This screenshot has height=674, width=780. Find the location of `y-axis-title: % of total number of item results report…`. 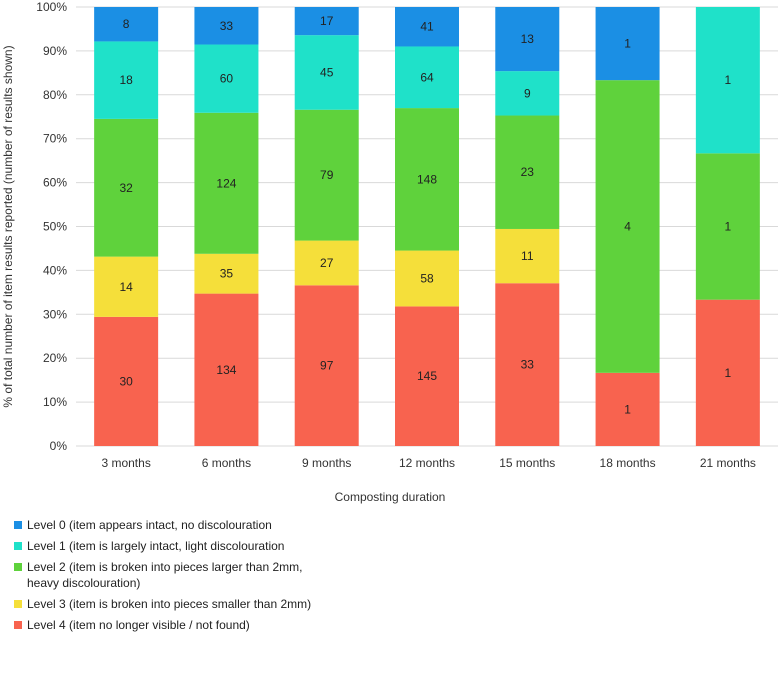

y-axis-title: % of total number of item results report… is located at coordinates (8, 226).